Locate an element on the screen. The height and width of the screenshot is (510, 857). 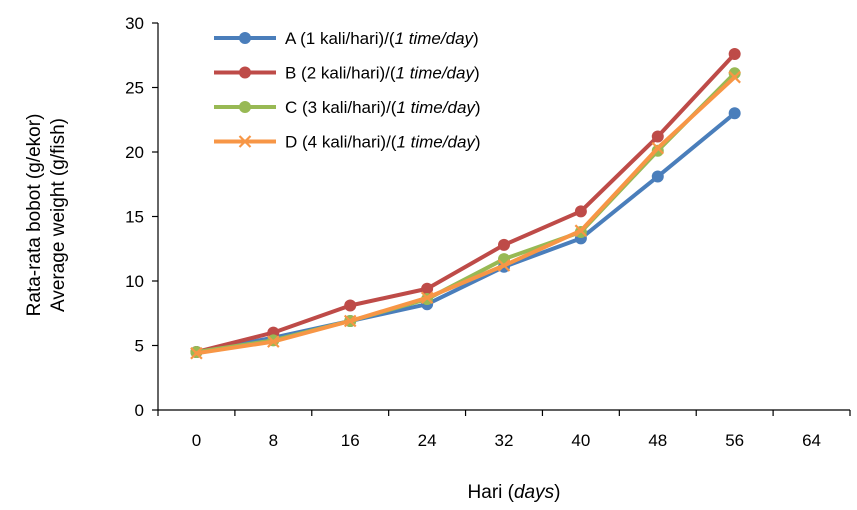
legend-label: D (4 kali/hari)/(1 time/day) is located at coordinates (383, 142).